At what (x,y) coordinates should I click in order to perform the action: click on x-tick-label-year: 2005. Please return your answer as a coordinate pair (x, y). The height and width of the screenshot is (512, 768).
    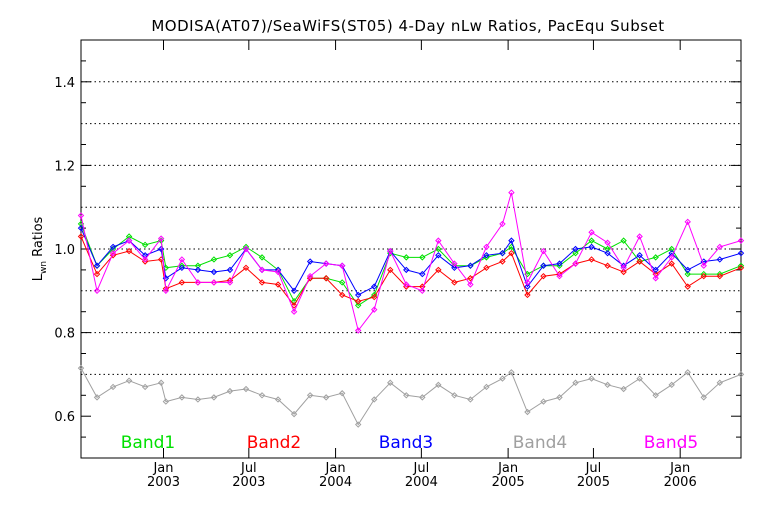
    Looking at the image, I should click on (593, 482).